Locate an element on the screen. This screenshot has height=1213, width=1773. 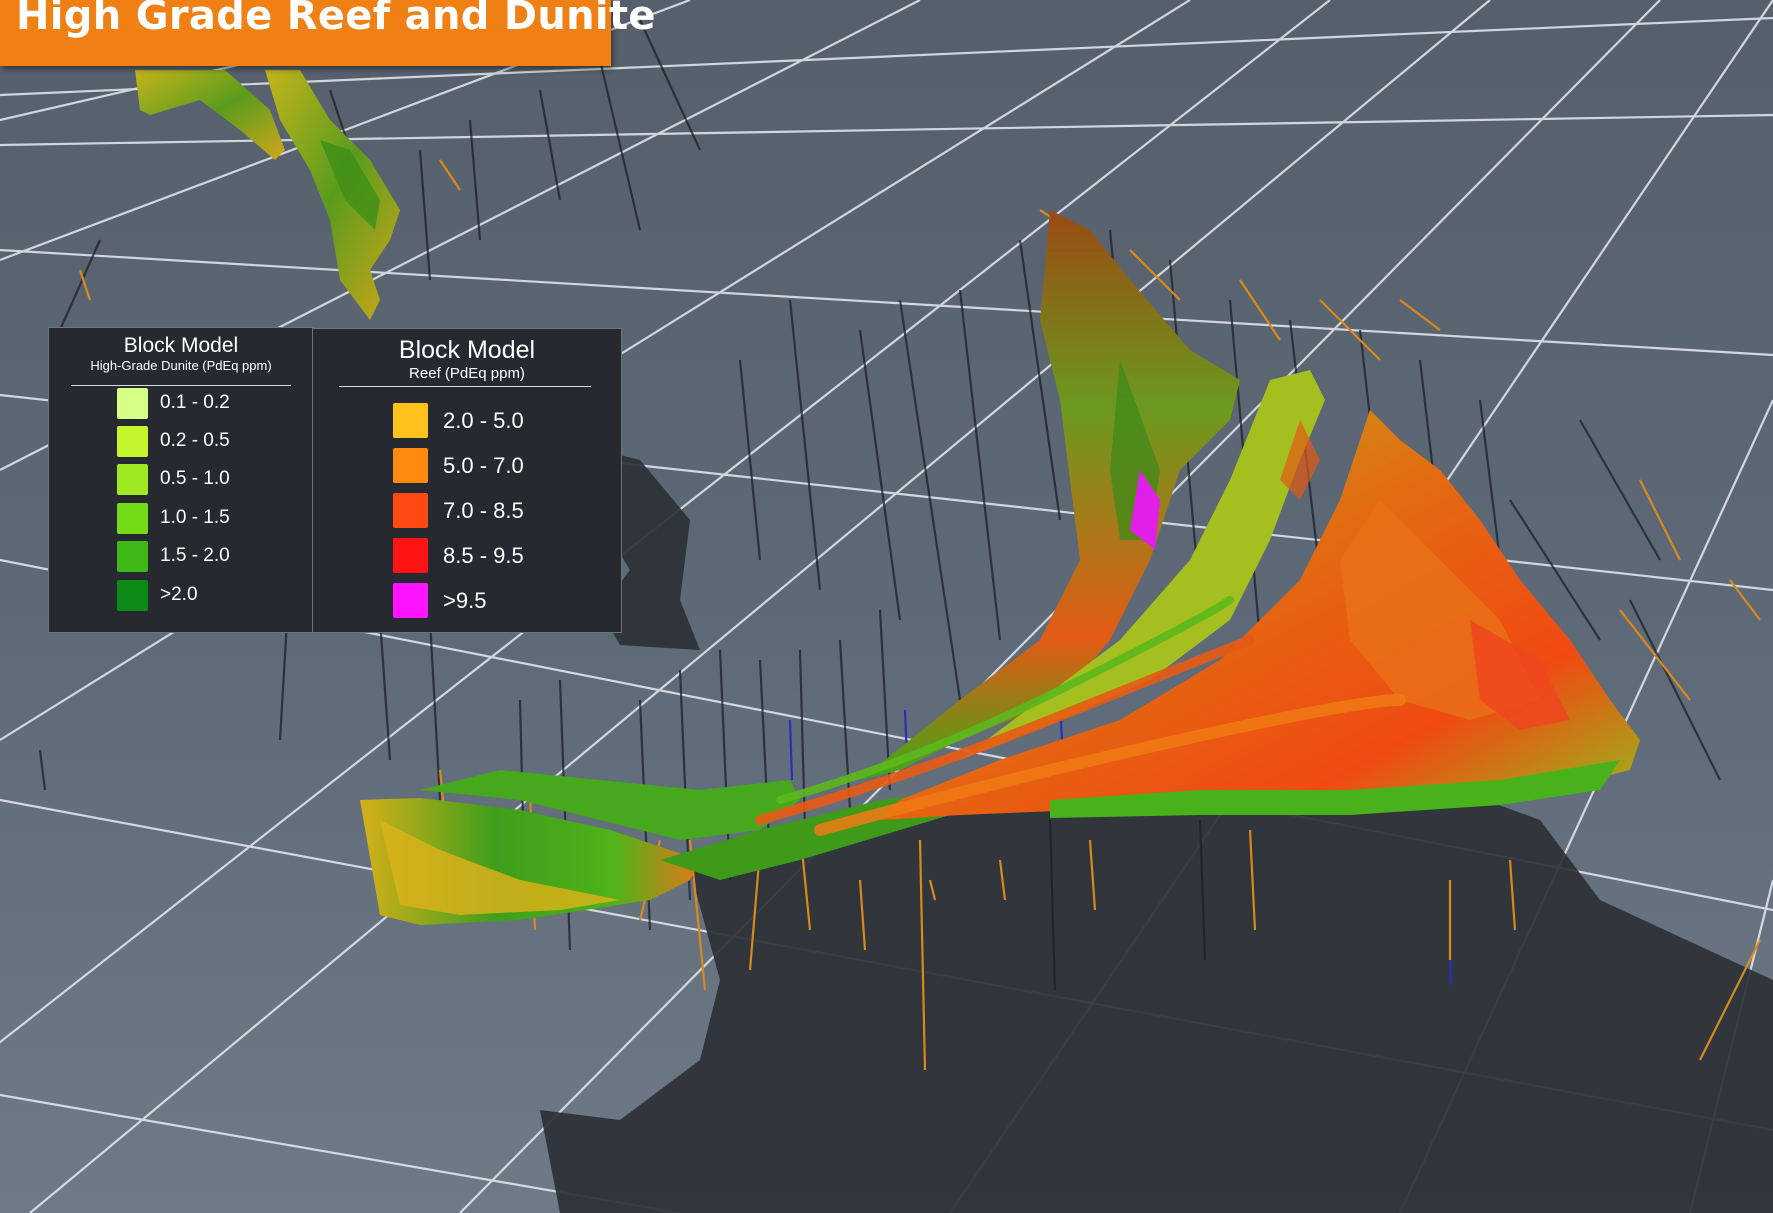
legend-item: 8.5 - 9.5 is located at coordinates (467, 555).